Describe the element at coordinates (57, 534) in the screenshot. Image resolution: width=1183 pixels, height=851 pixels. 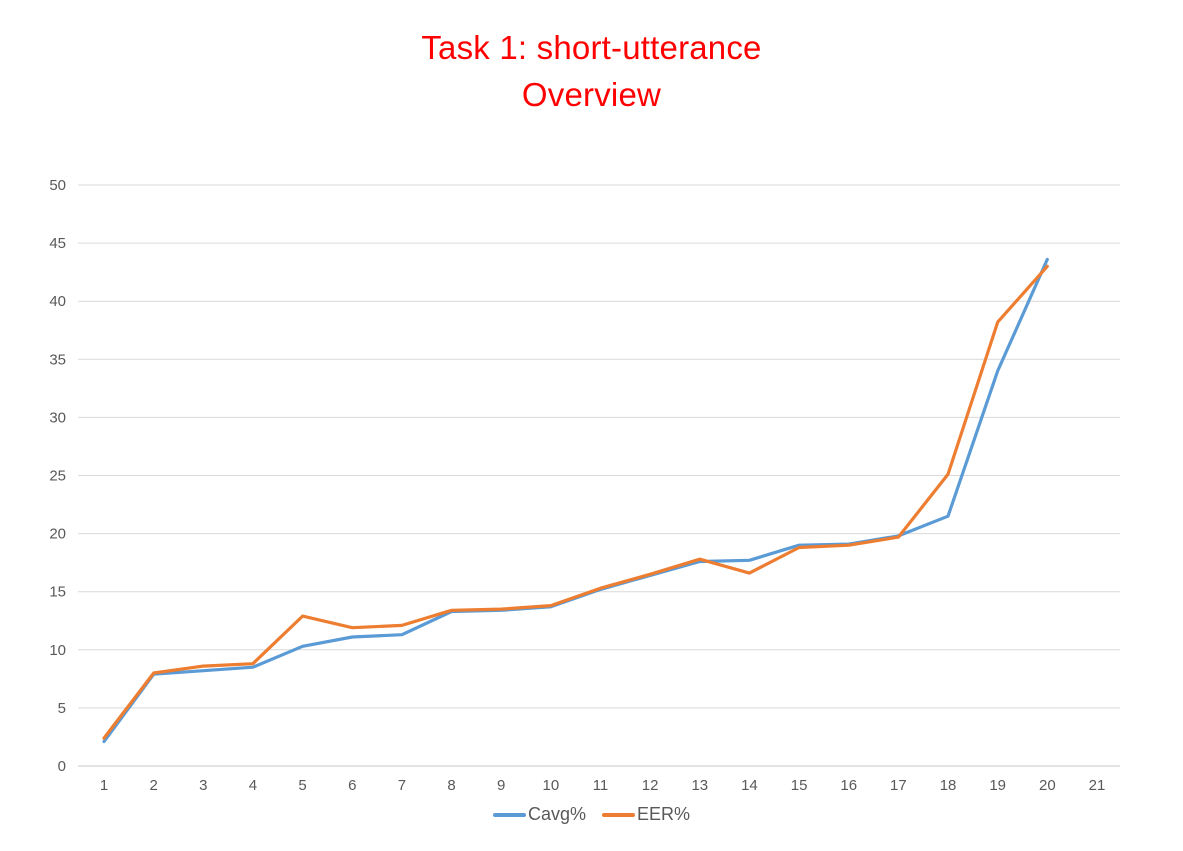
I see `y-tick-label: 20` at that location.